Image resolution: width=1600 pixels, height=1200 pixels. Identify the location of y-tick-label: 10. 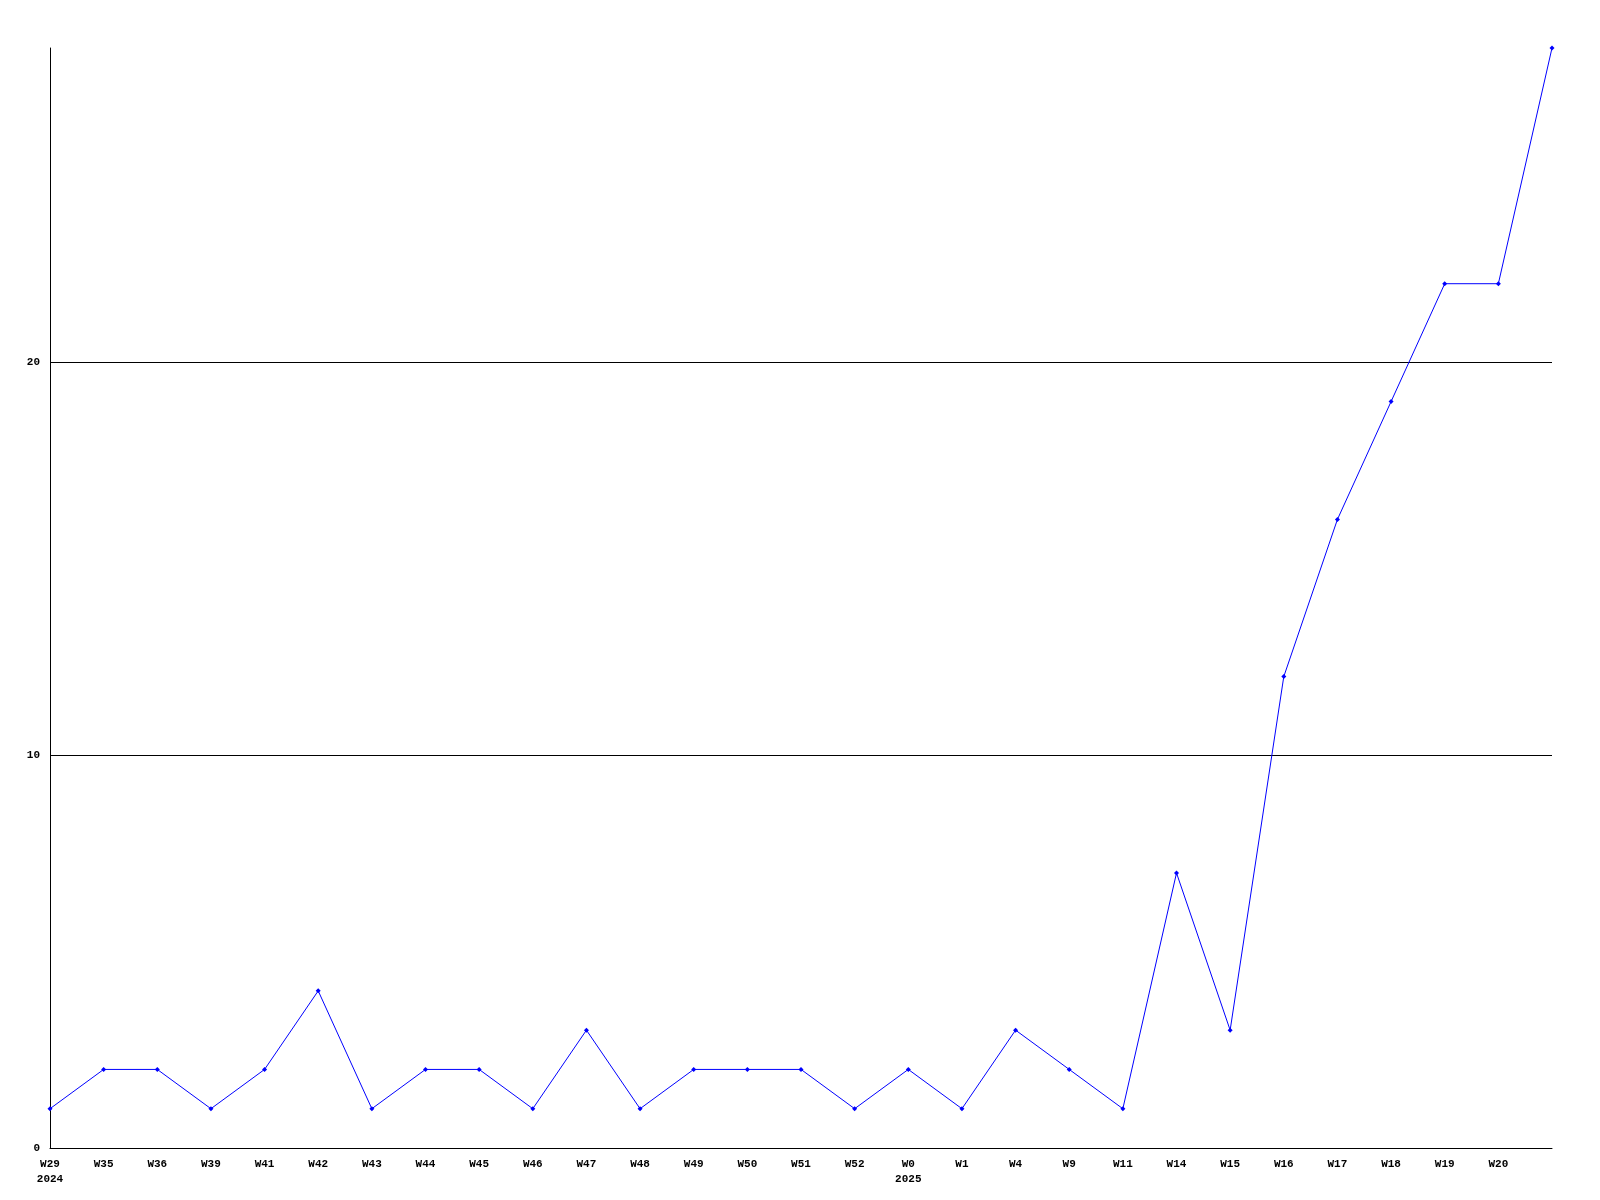
(33, 755).